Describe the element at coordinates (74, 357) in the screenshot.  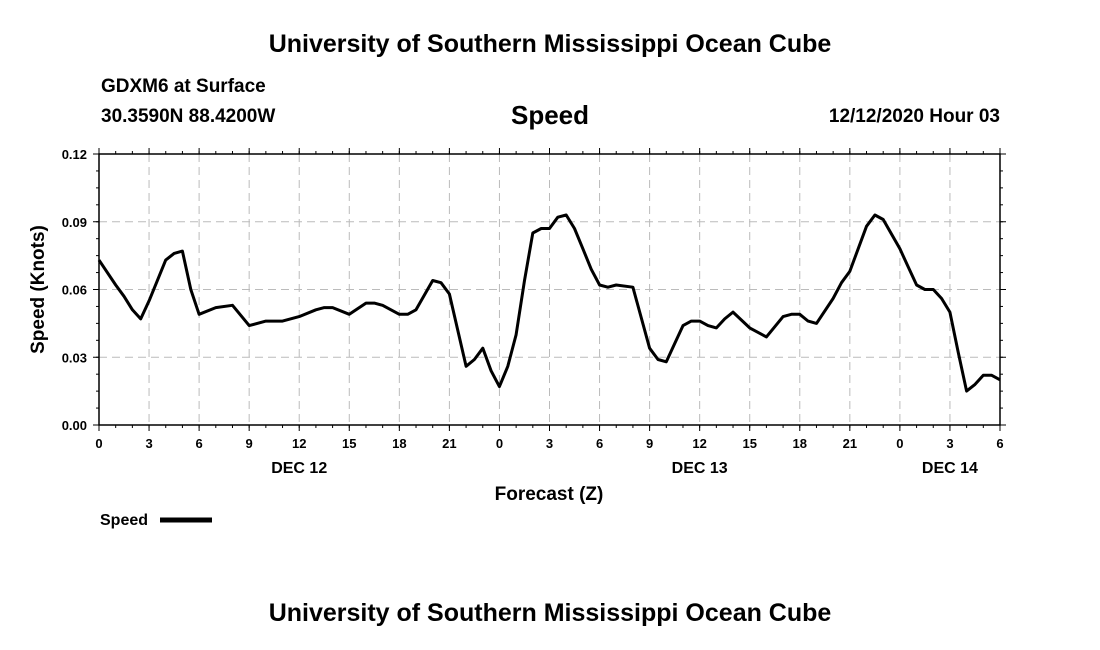
I see `y-tick-label: 0.03` at that location.